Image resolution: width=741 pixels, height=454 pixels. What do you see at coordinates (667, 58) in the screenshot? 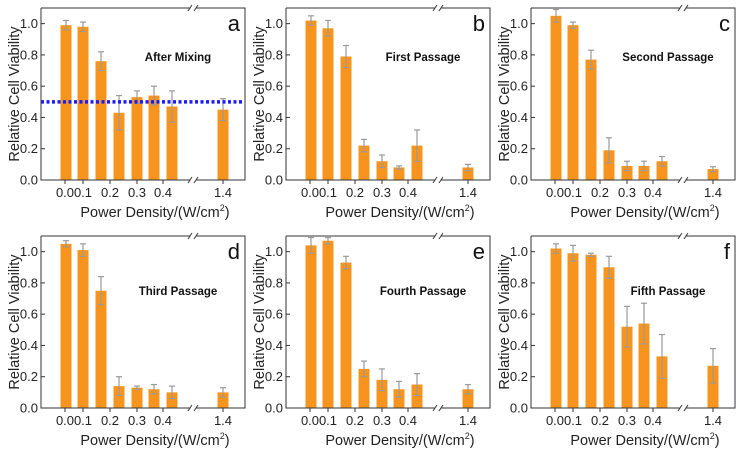
I see `panel-title: Second Passage` at bounding box center [667, 58].